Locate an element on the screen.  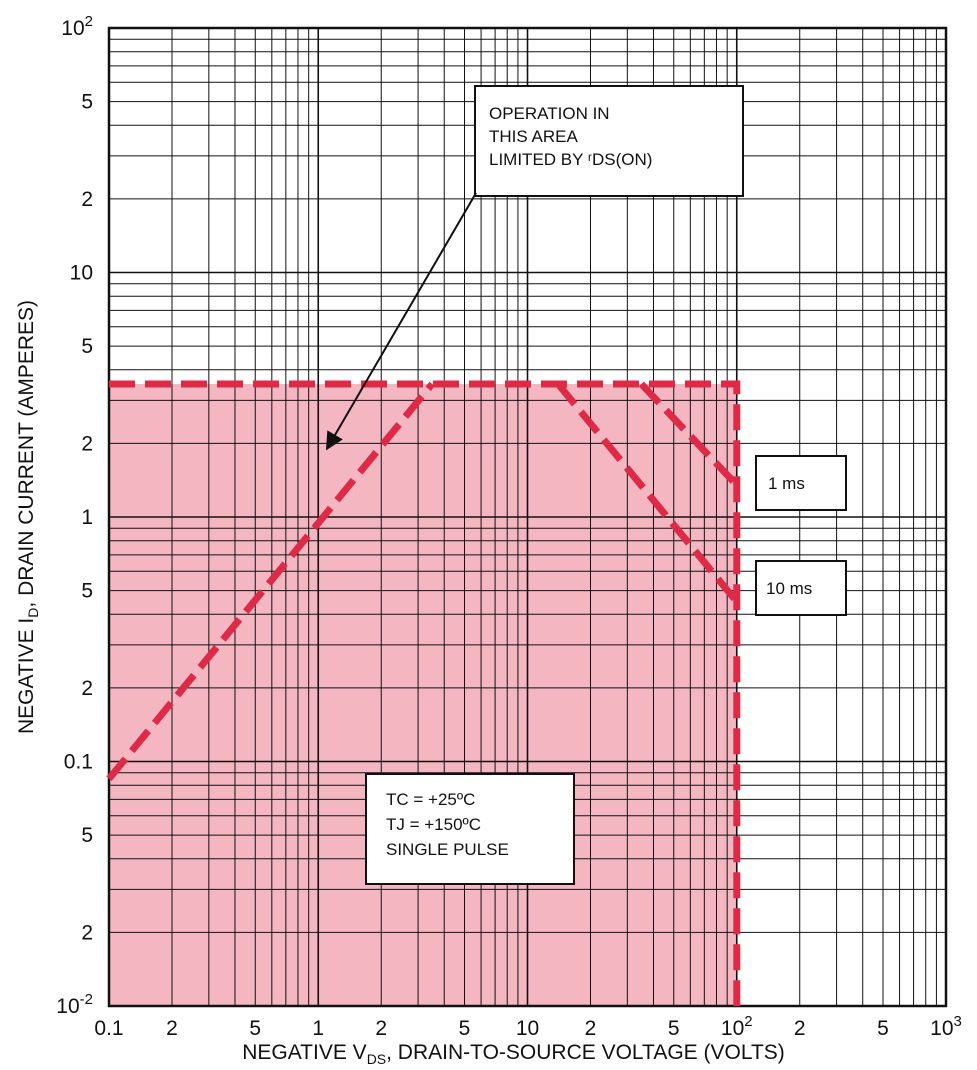
y-tick-label: 1 is located at coordinates (87, 517).